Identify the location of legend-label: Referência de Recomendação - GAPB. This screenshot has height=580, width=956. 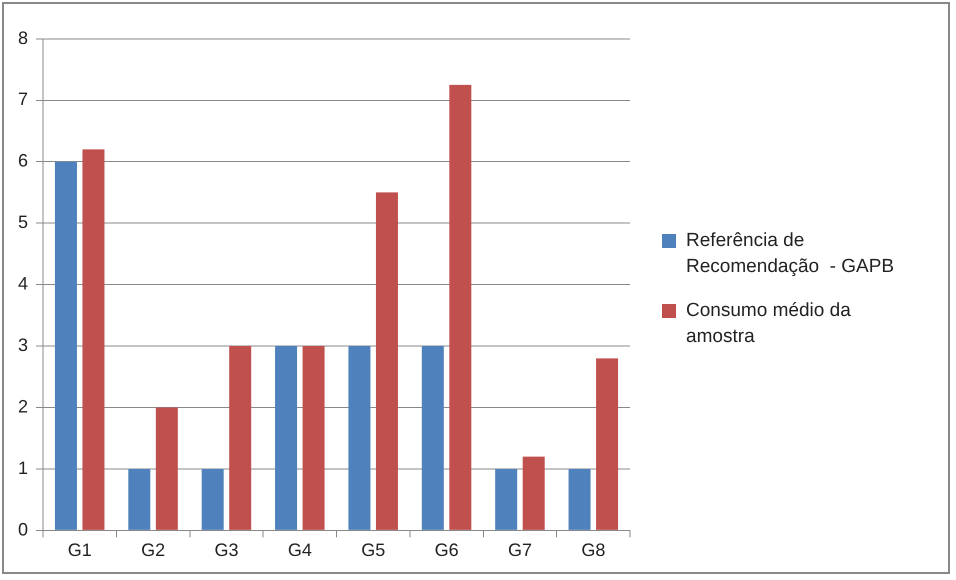
(791, 254).